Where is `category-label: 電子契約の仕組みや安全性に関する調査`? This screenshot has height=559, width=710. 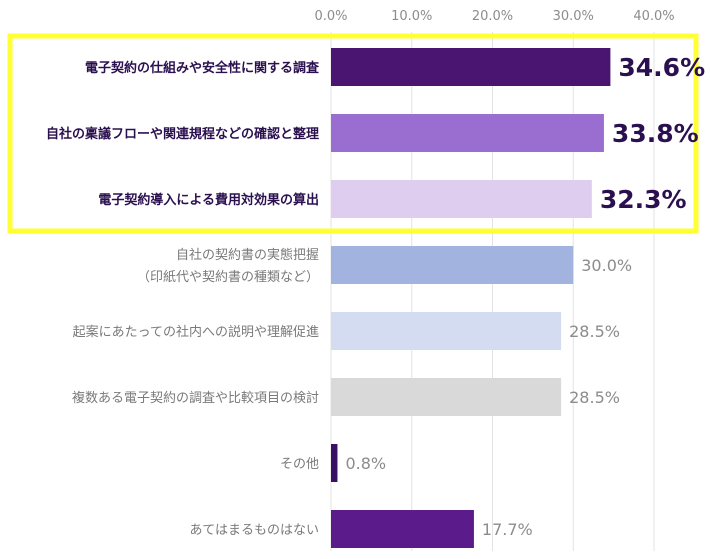
category-label: 電子契約の仕組みや安全性に関する調査 is located at coordinates (202, 68).